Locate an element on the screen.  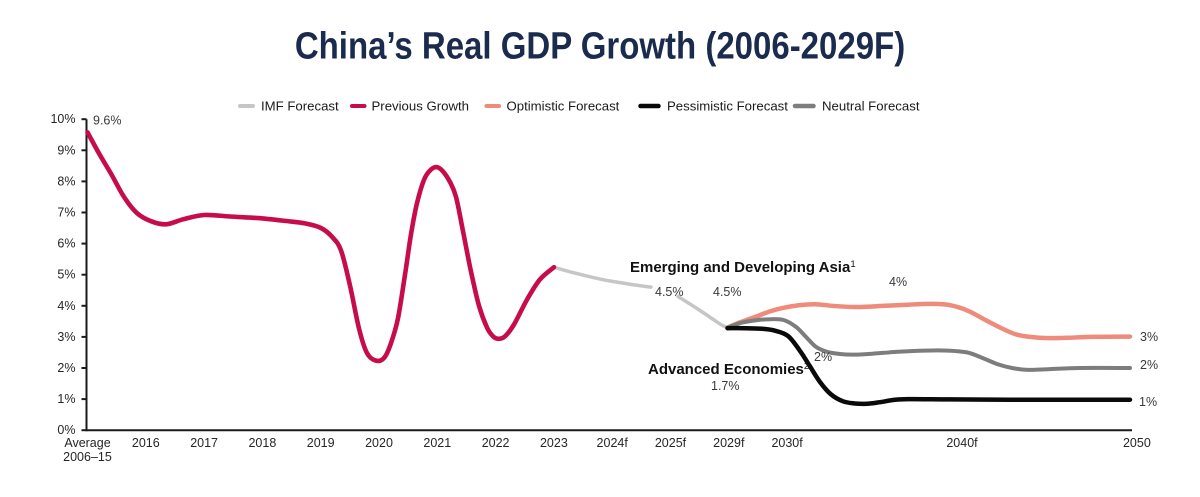
svg-text: Previous Growth is located at coordinates (420, 106).